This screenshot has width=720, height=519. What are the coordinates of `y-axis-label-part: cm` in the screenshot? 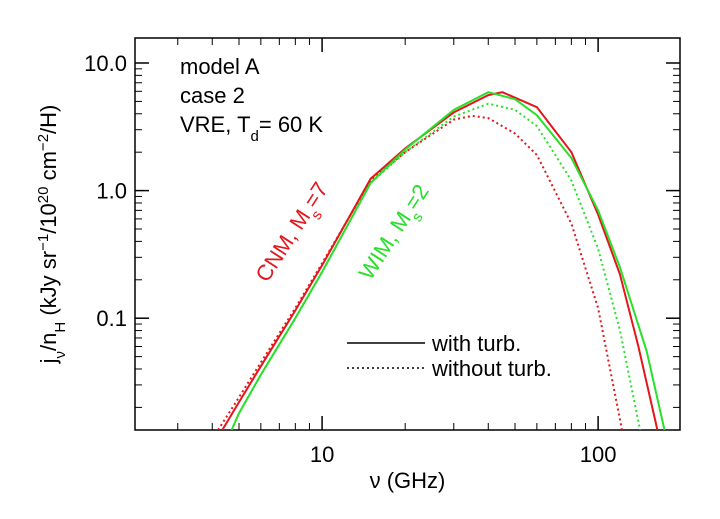 It's located at (48, 168).